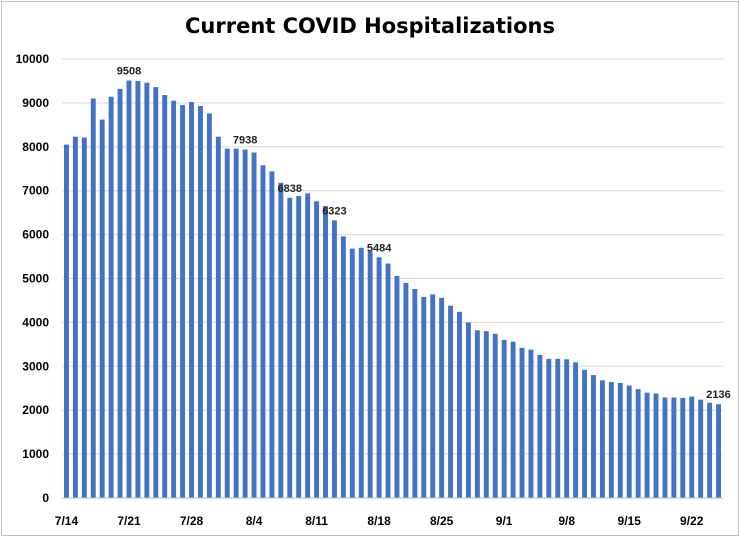 This screenshot has height=537, width=740. I want to click on y-tick-label: 10000, so click(33, 59).